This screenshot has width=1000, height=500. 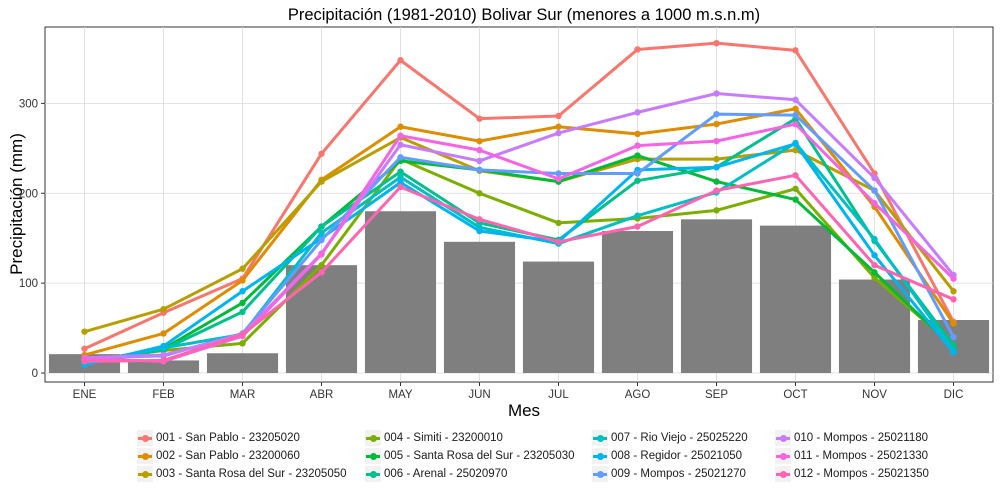 I want to click on x-tick-label: DIC, so click(x=954, y=395).